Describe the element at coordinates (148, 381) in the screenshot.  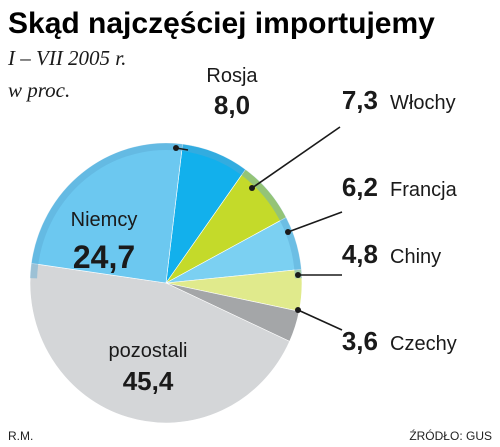
I see `slice-value-pozostali: 45,4` at that location.